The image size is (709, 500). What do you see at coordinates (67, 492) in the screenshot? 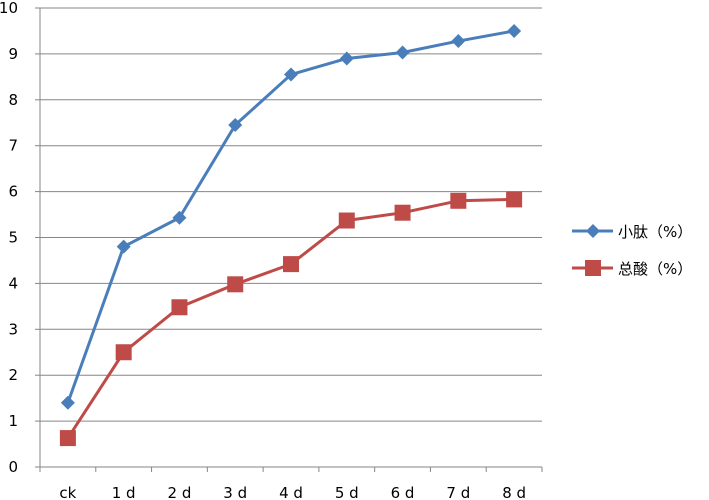
I see `x-tick-label: ck` at bounding box center [67, 492].